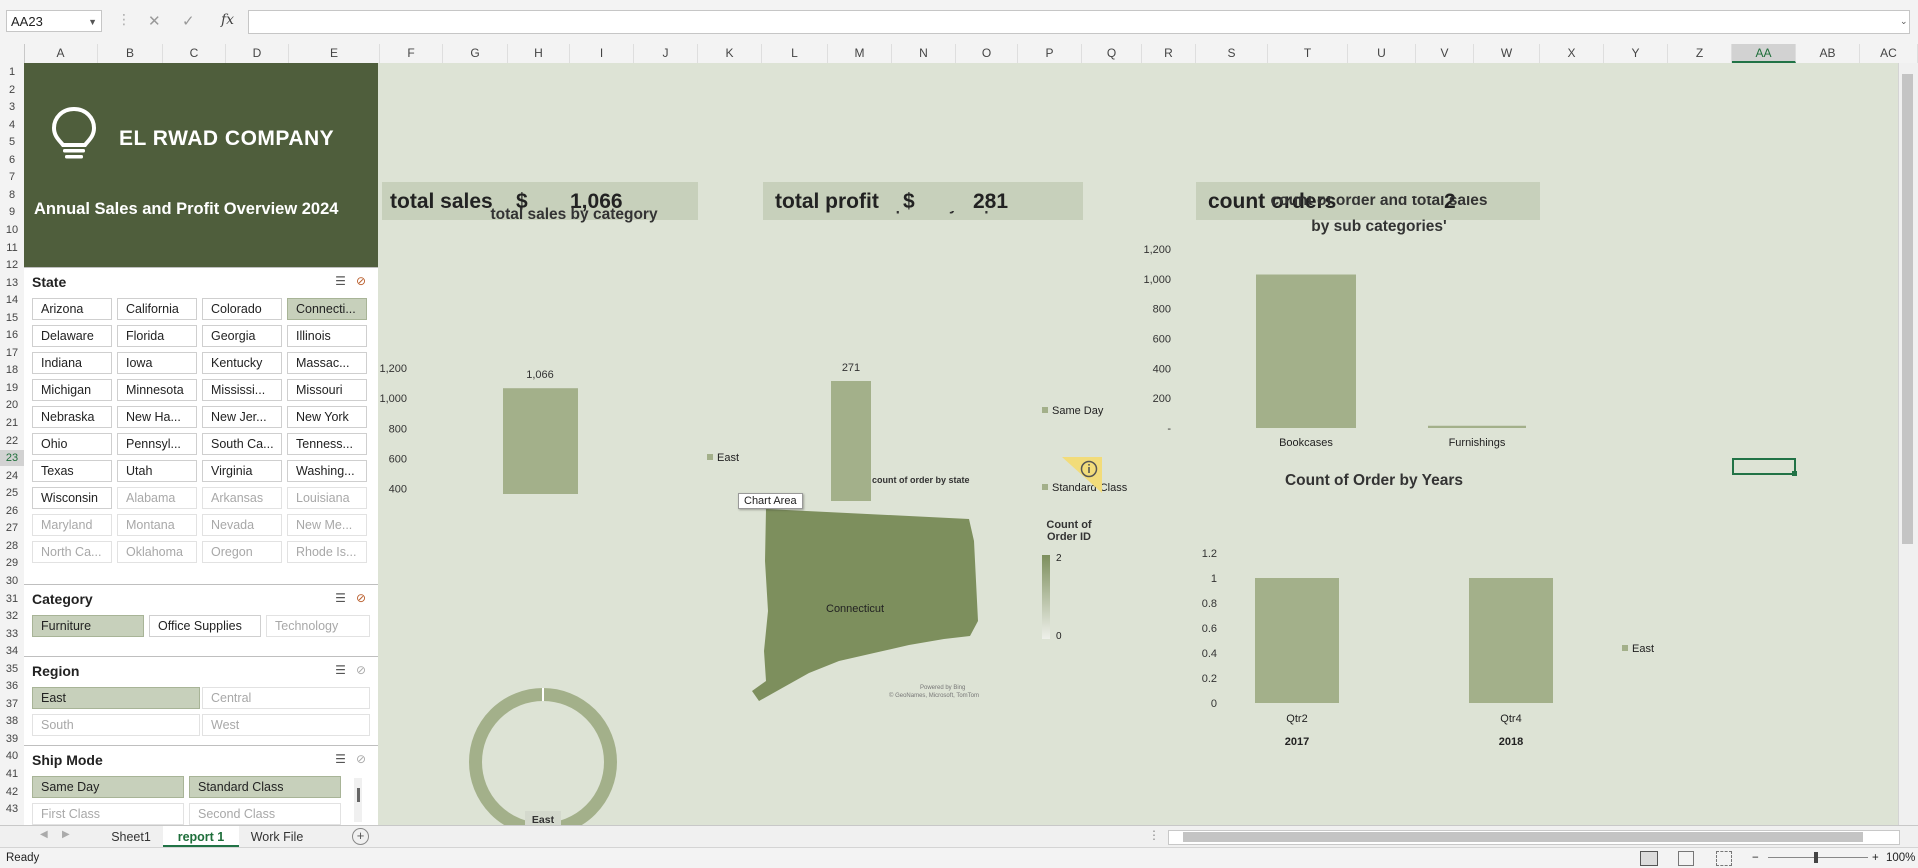  Describe the element at coordinates (66, 834) in the screenshot. I see `tab-scroll-right-icon: ▶` at that location.